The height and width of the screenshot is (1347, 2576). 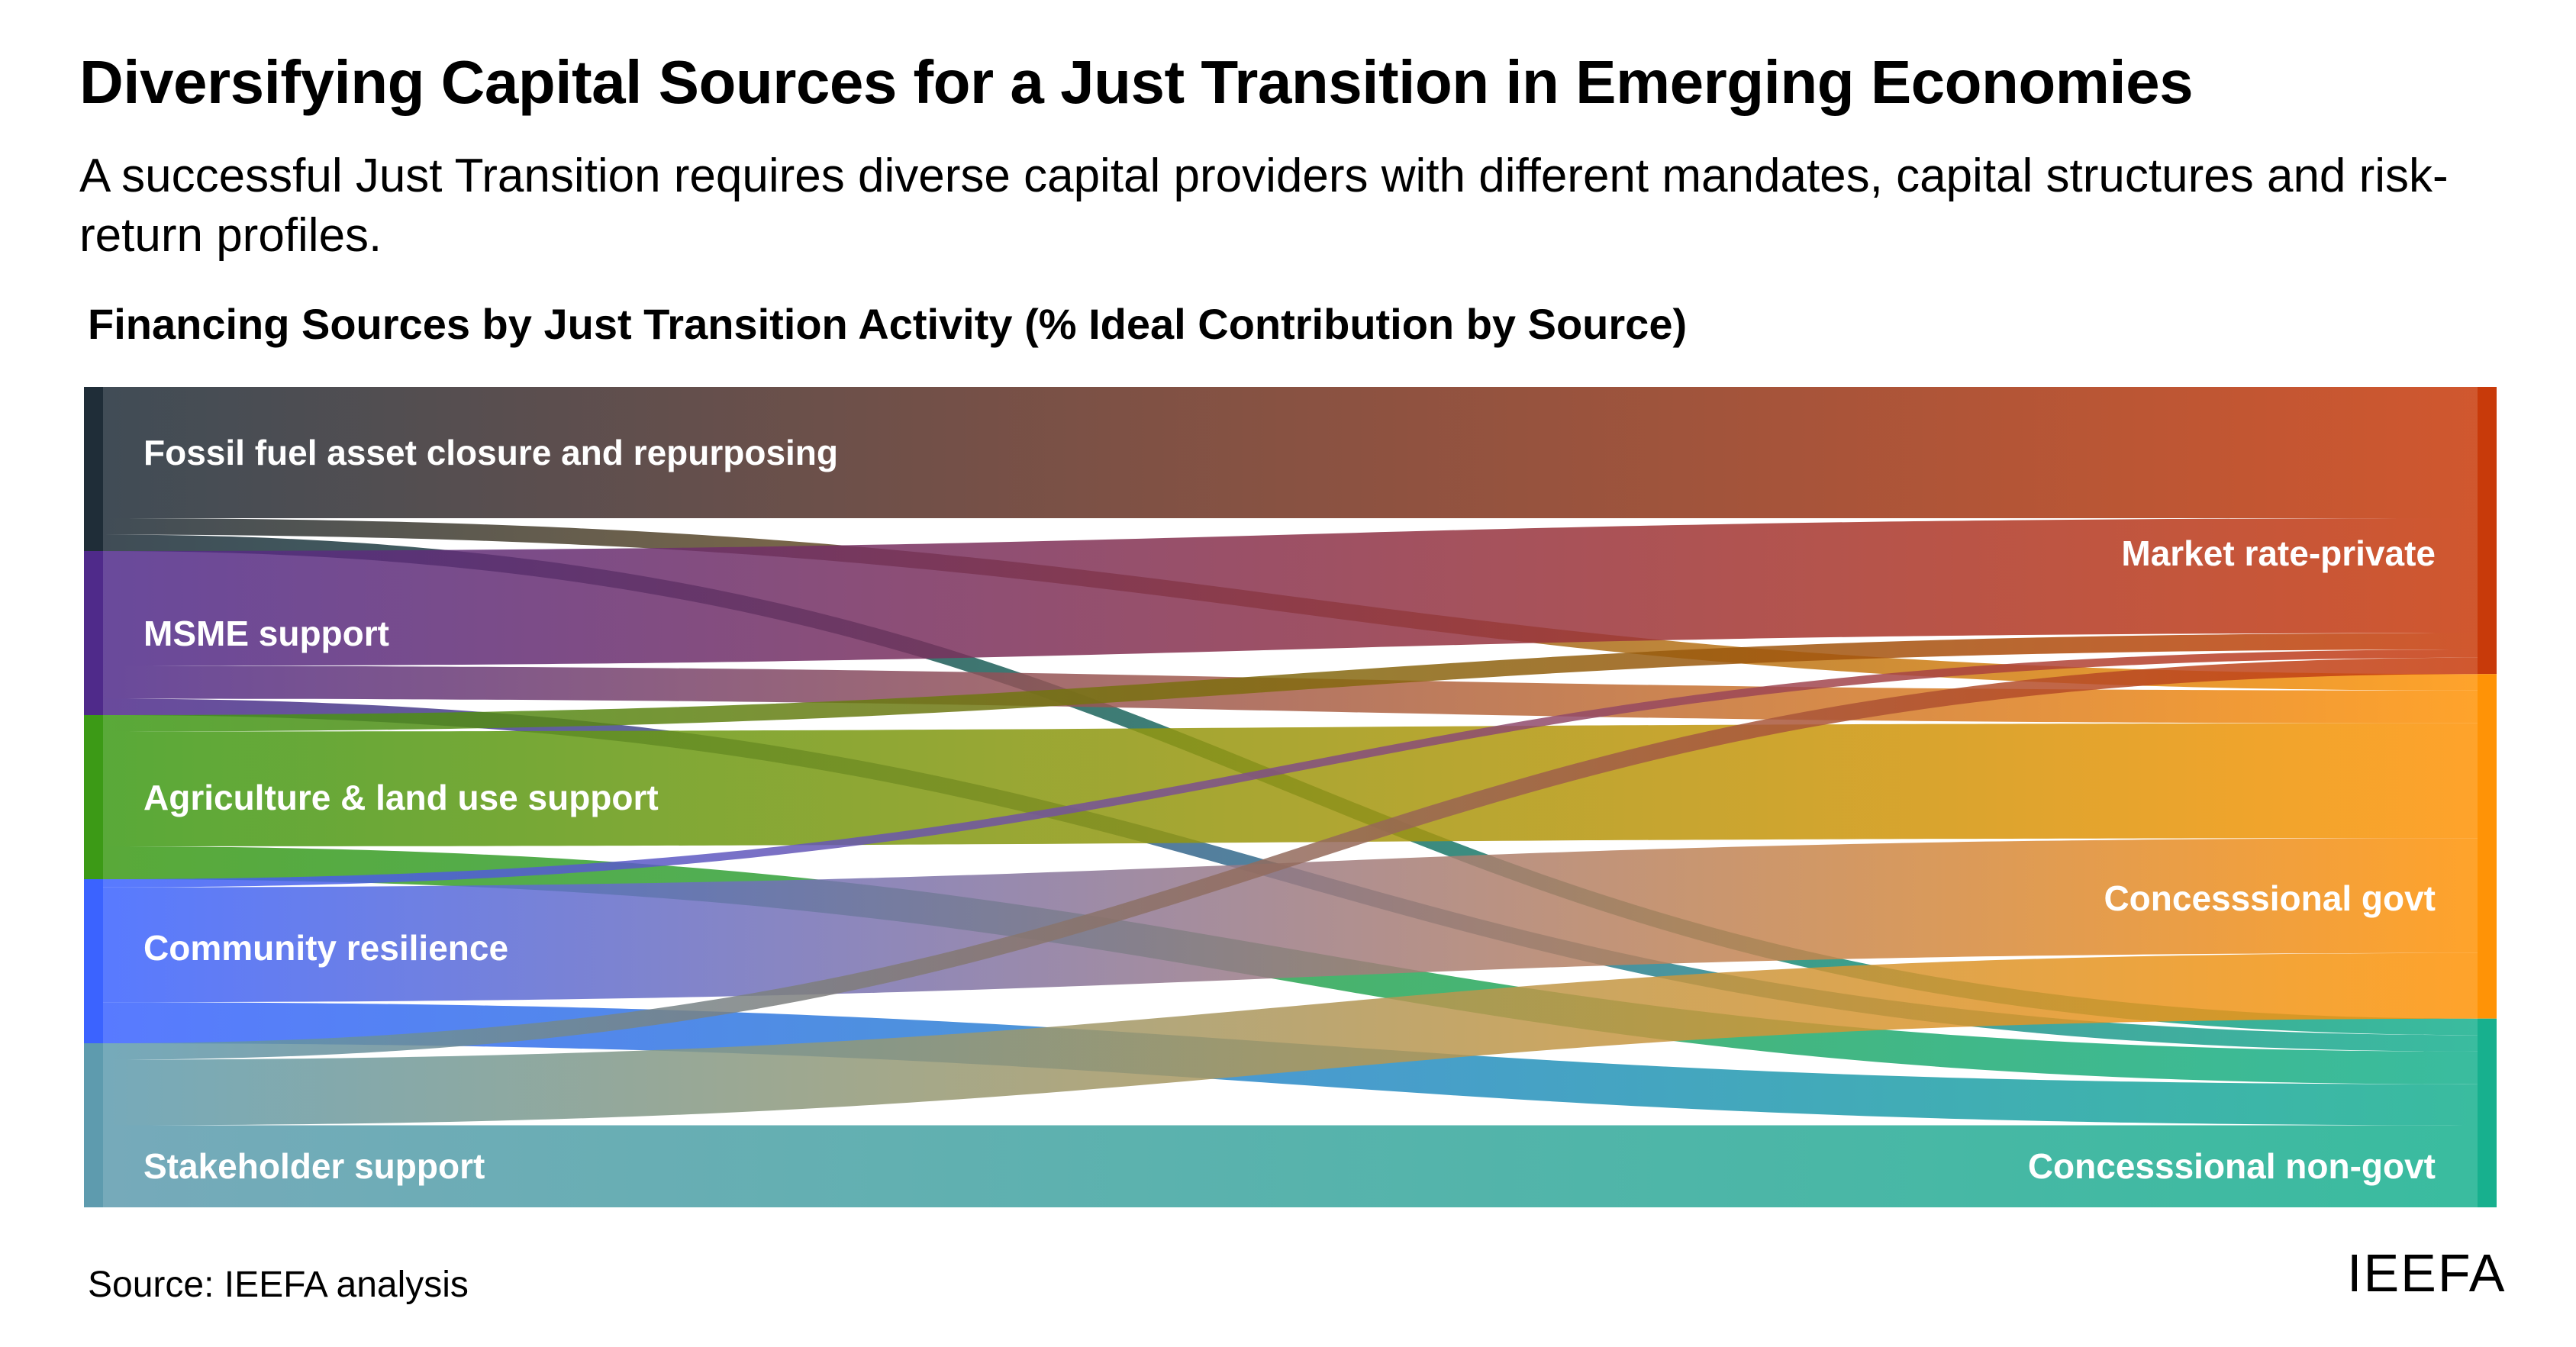 What do you see at coordinates (93, 469) in the screenshot?
I see `source-node-fossil-fuel-asset-closure-and-repurposing` at bounding box center [93, 469].